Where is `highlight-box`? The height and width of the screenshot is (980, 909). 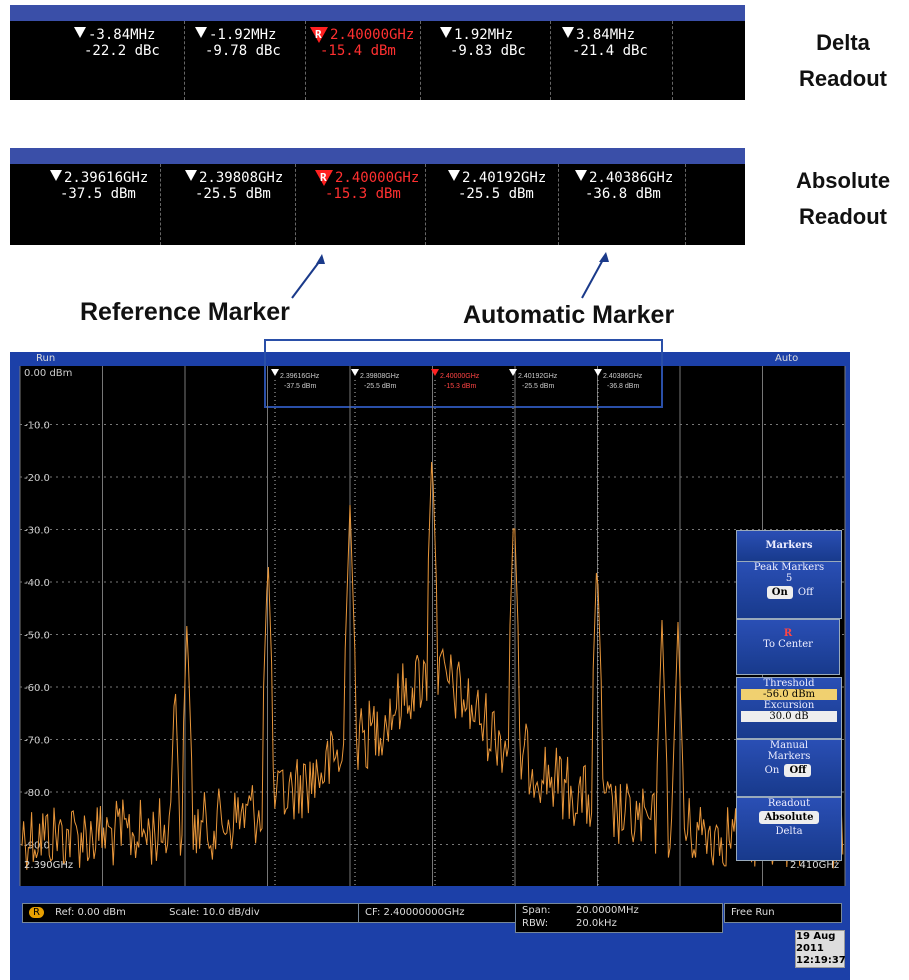 highlight-box is located at coordinates (463, 373).